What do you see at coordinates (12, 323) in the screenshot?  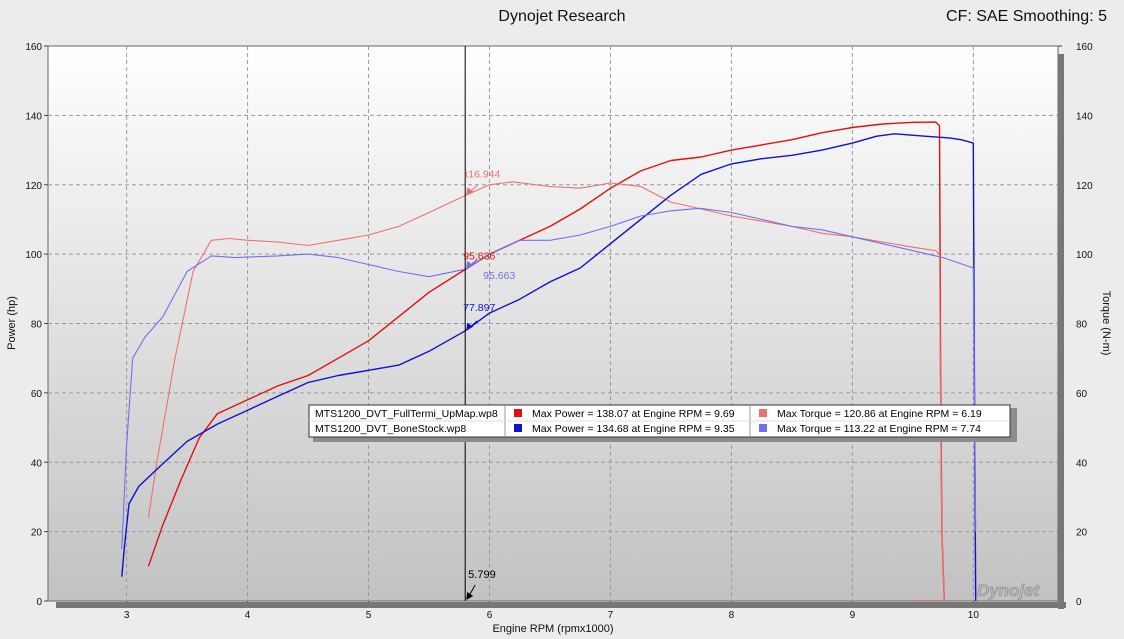 I see `y-axis-left-label: Power (hp)` at bounding box center [12, 323].